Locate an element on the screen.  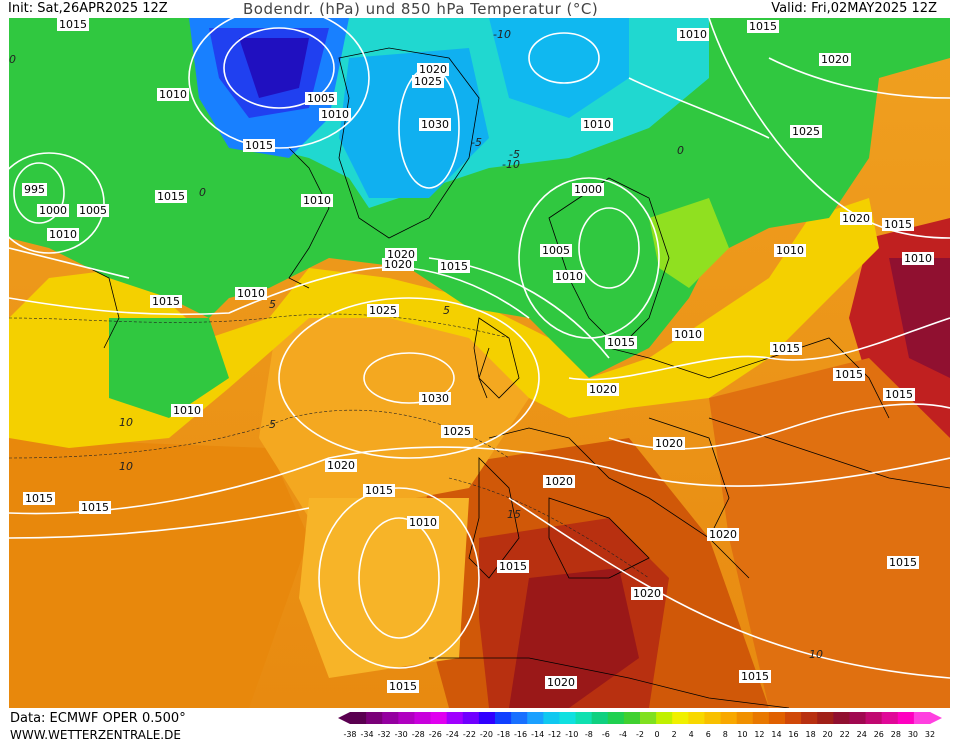
legend-arrow-left is located at coordinates (344, 718).